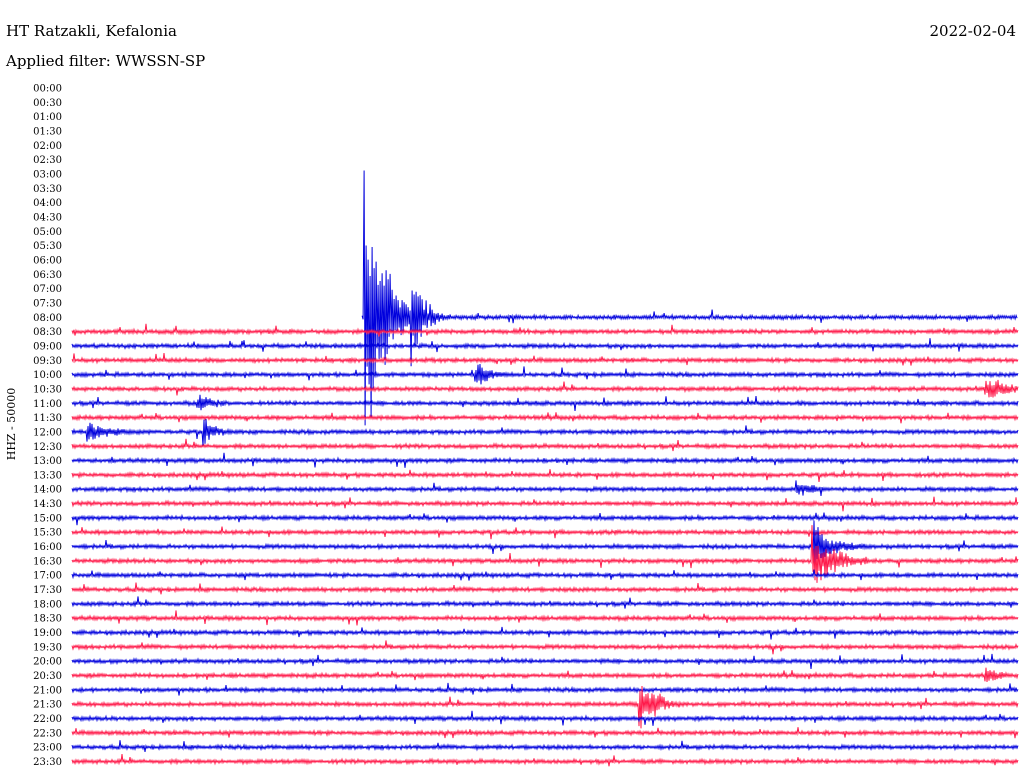 This screenshot has width=1024, height=780. What do you see at coordinates (47, 132) in the screenshot?
I see `time-tick-label: 01:30` at bounding box center [47, 132].